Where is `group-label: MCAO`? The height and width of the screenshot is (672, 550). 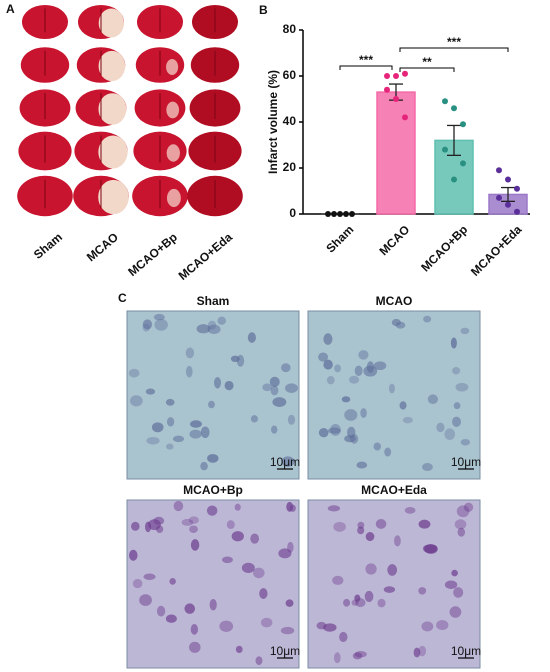
group-label: MCAO is located at coordinates (102, 247).